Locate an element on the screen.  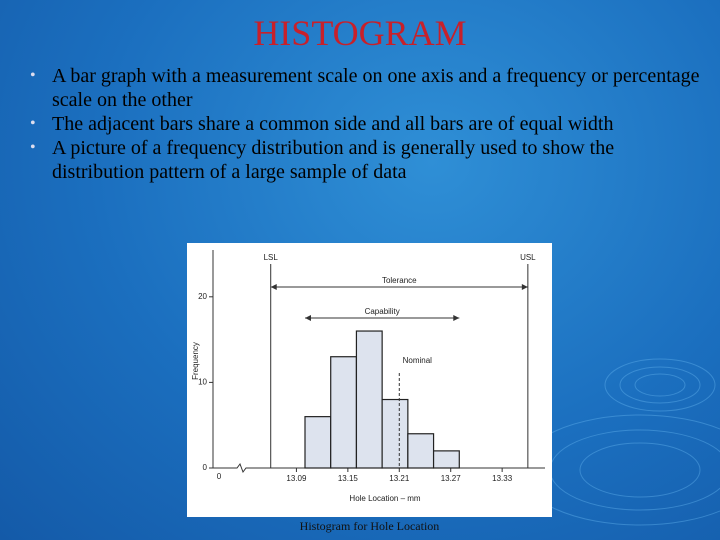
y-tick-label: 0 is located at coordinates (205, 467).